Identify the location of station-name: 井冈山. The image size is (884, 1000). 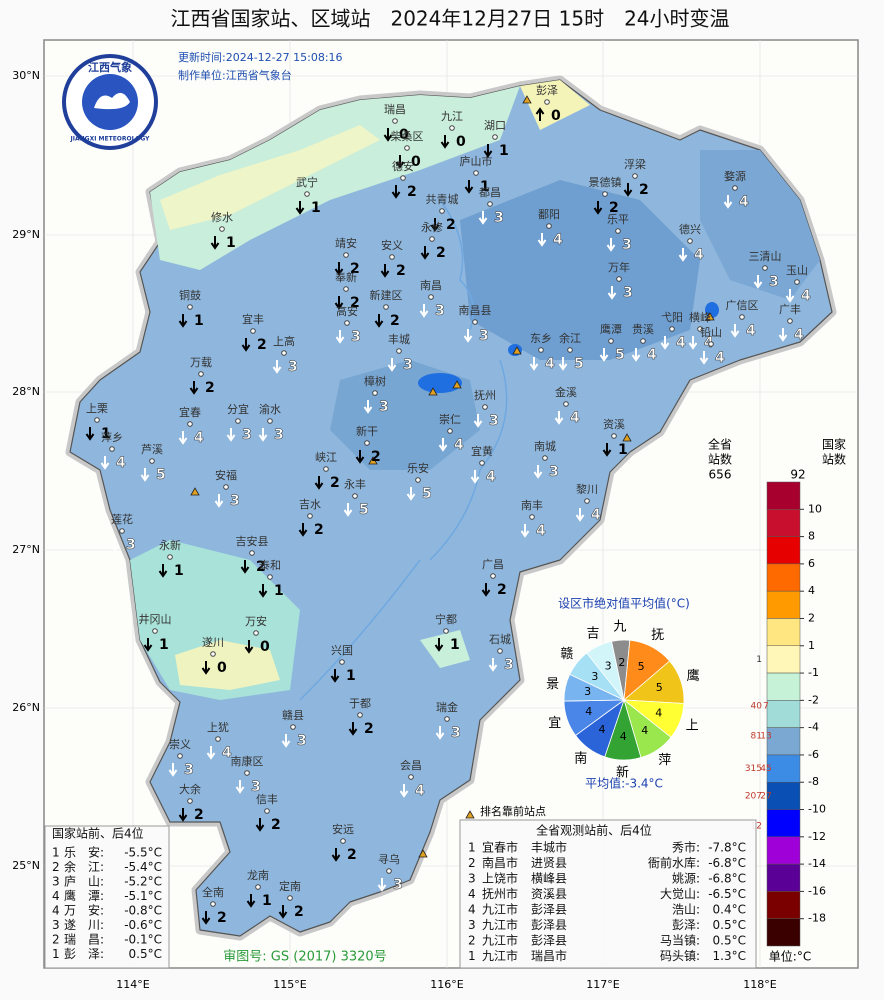
(155, 619).